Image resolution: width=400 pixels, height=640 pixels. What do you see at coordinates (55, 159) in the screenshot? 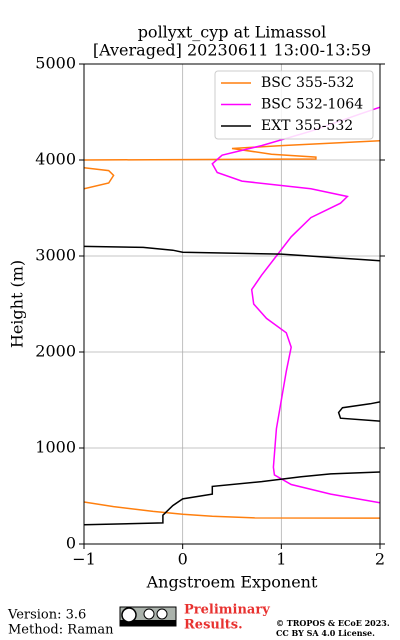
I see `y-tick-label: 4000` at bounding box center [55, 159].